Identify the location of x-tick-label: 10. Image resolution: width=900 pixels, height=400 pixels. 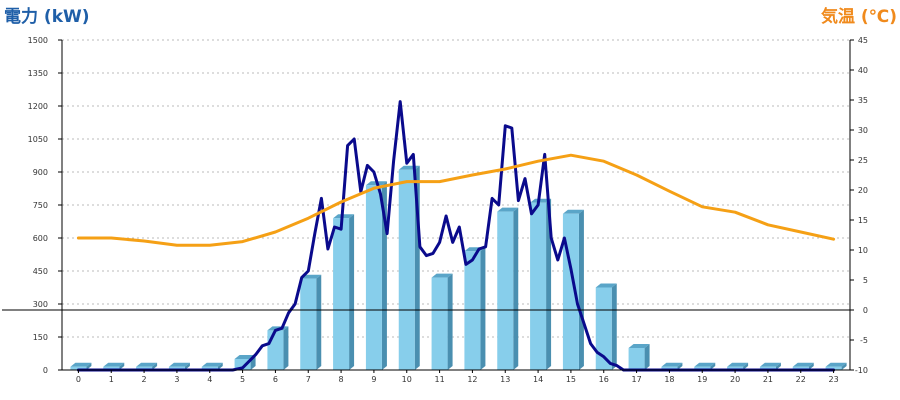
(407, 379).